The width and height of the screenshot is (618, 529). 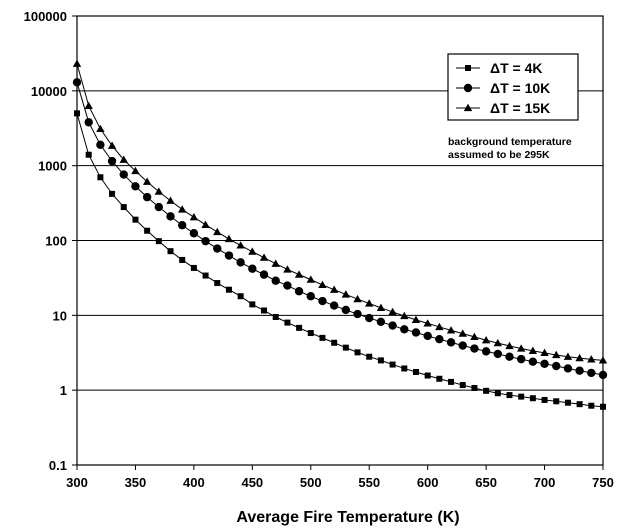 I want to click on legend-label: ΔT = 15K, so click(x=520, y=108).